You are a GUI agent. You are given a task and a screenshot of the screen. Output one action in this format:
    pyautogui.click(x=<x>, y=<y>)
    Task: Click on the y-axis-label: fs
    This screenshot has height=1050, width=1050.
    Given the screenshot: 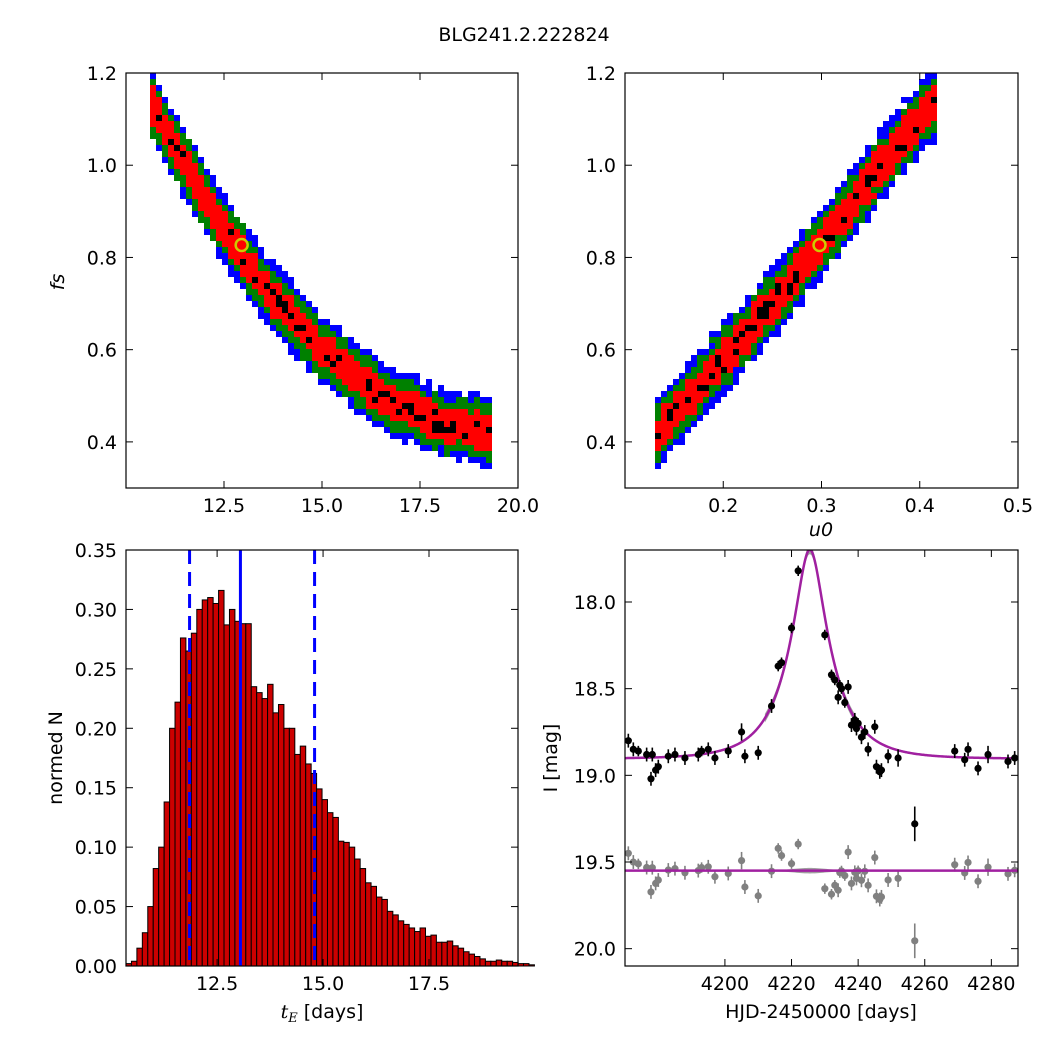 What is the action you would take?
    pyautogui.click(x=58, y=282)
    